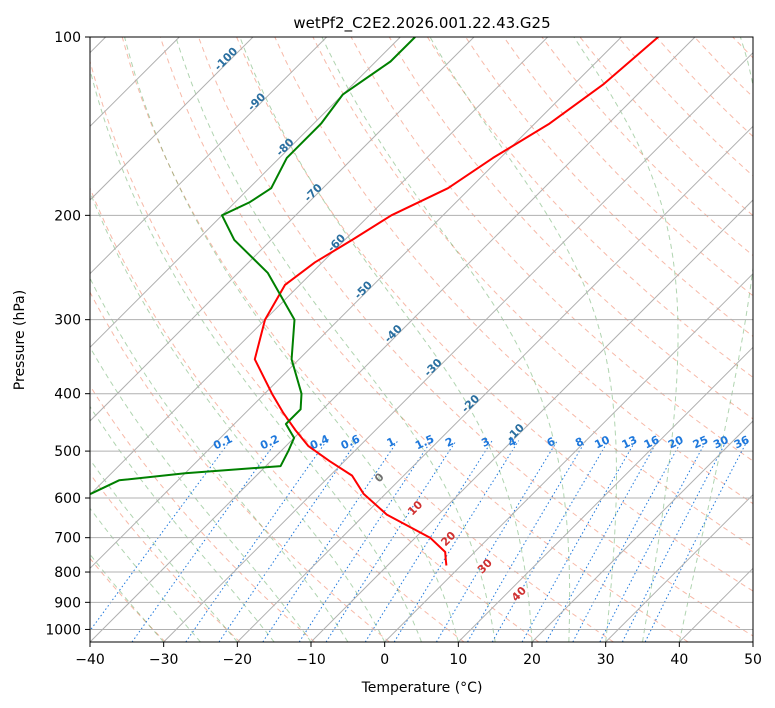 The image size is (775, 708). Describe the element at coordinates (679, 660) in the screenshot. I see `x-tick-label: 40` at that location.